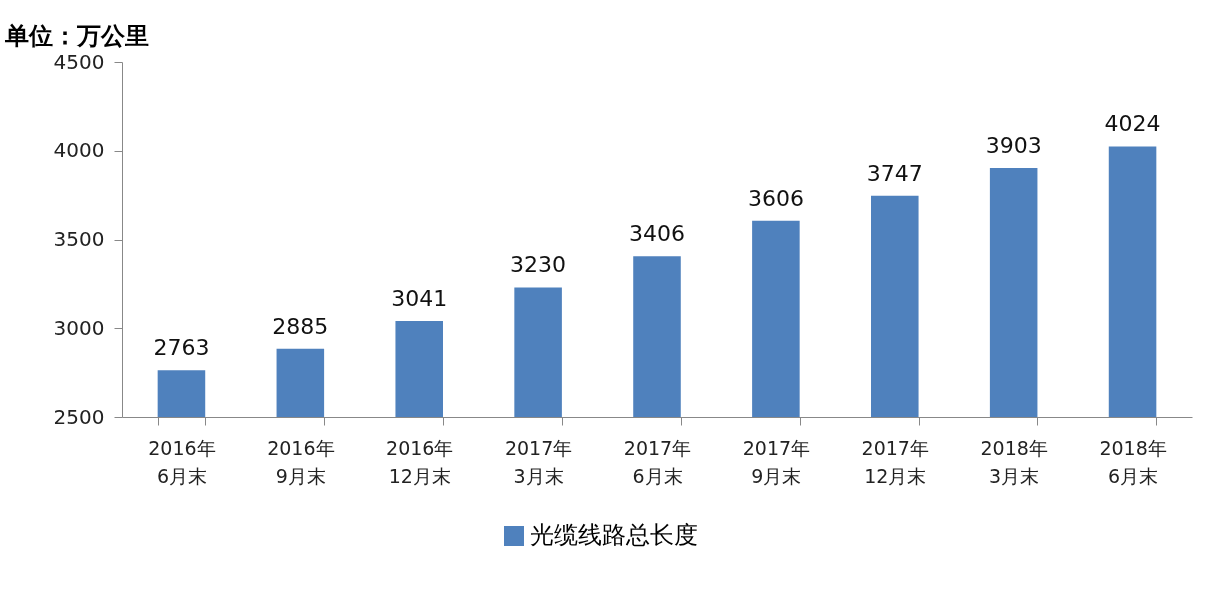  I want to click on x-tick-label: 2018年 6月末, so click(1133, 461).